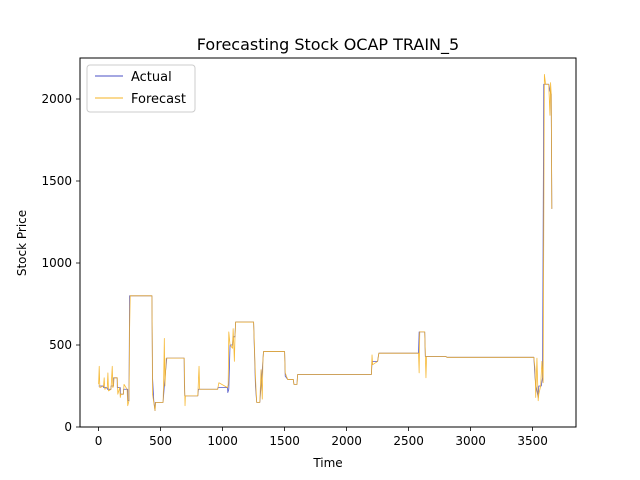 The height and width of the screenshot is (480, 640). I want to click on y-tick-label: 1500, so click(56, 181).